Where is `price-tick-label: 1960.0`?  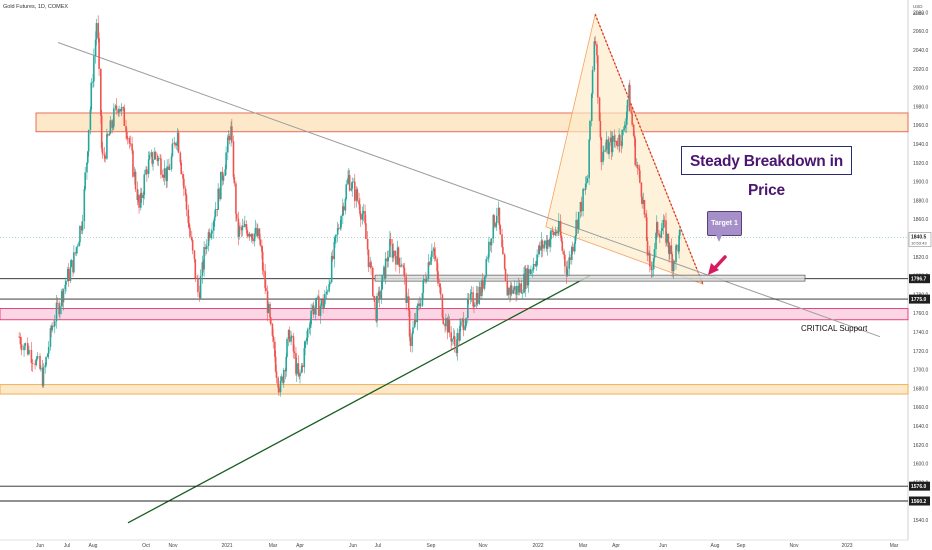 price-tick-label: 1960.0 is located at coordinates (921, 126).